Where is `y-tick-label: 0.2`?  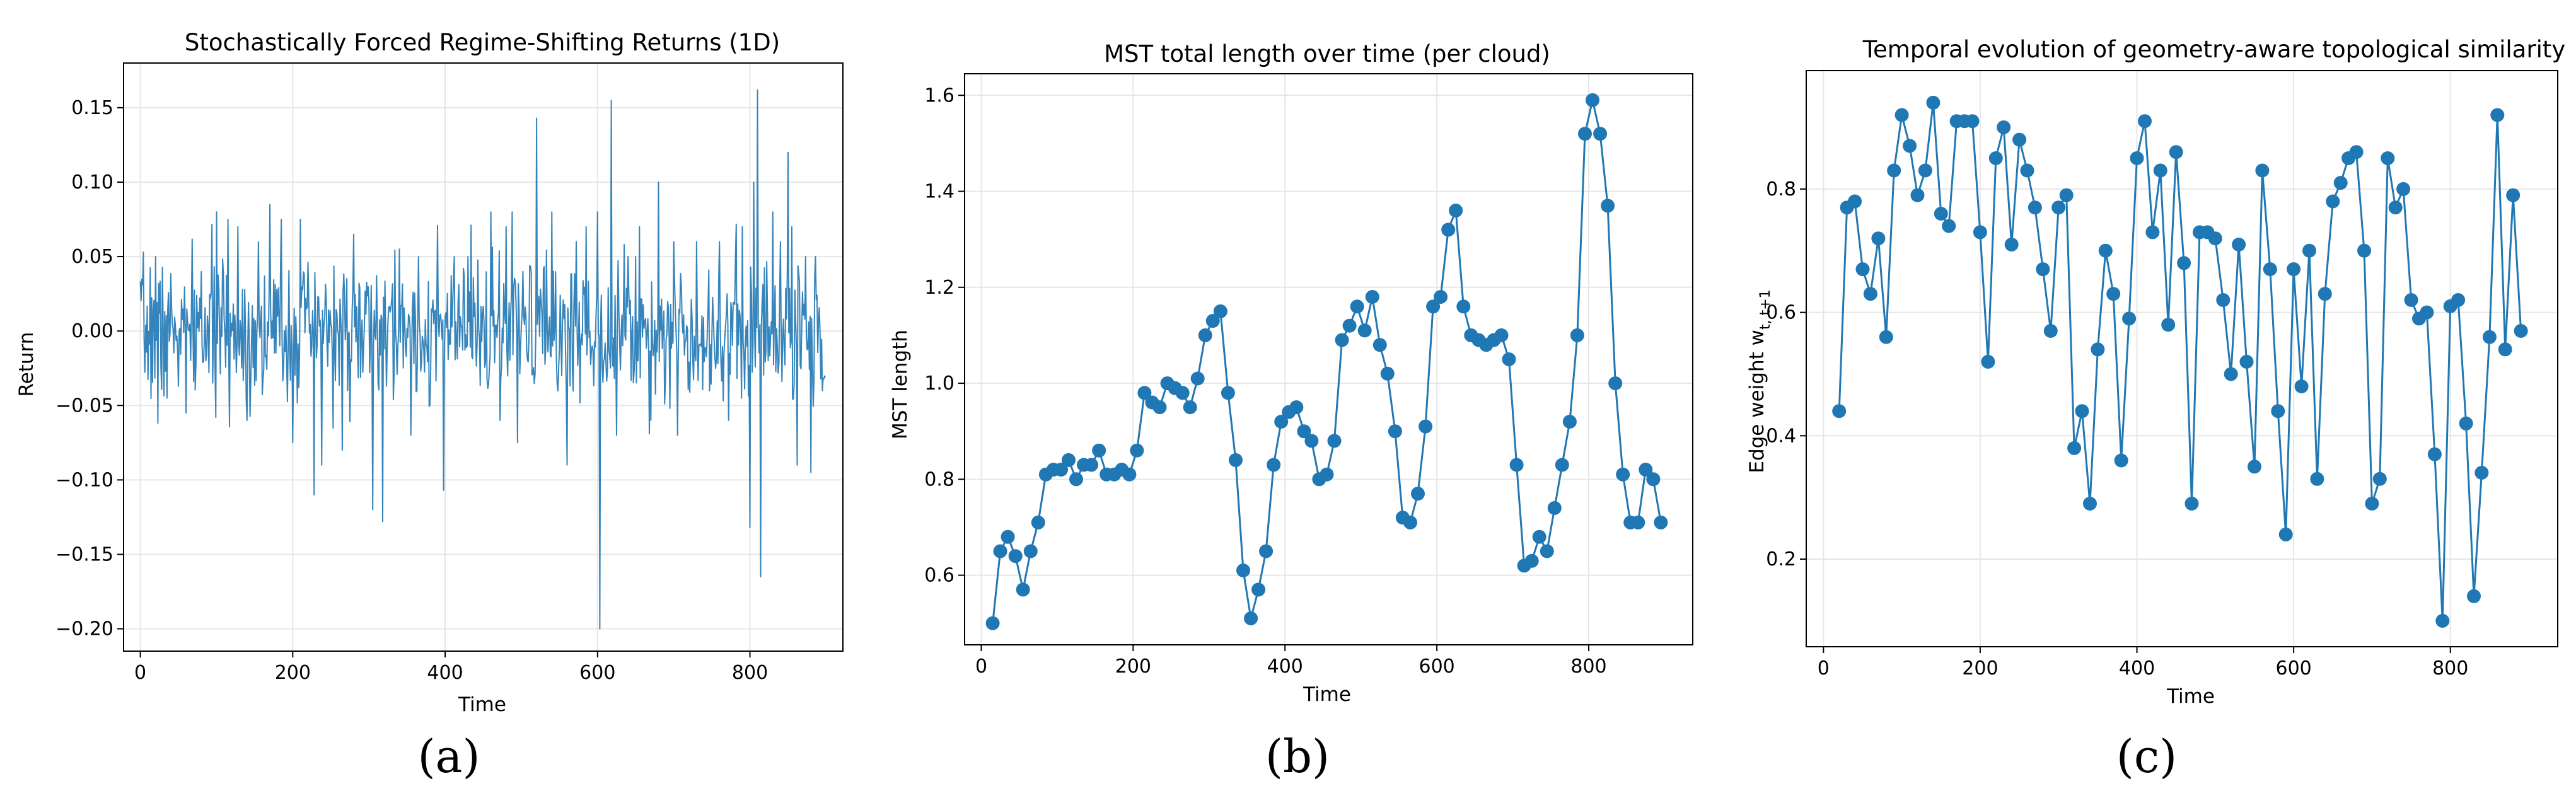
y-tick-label: 0.2 is located at coordinates (1781, 559).